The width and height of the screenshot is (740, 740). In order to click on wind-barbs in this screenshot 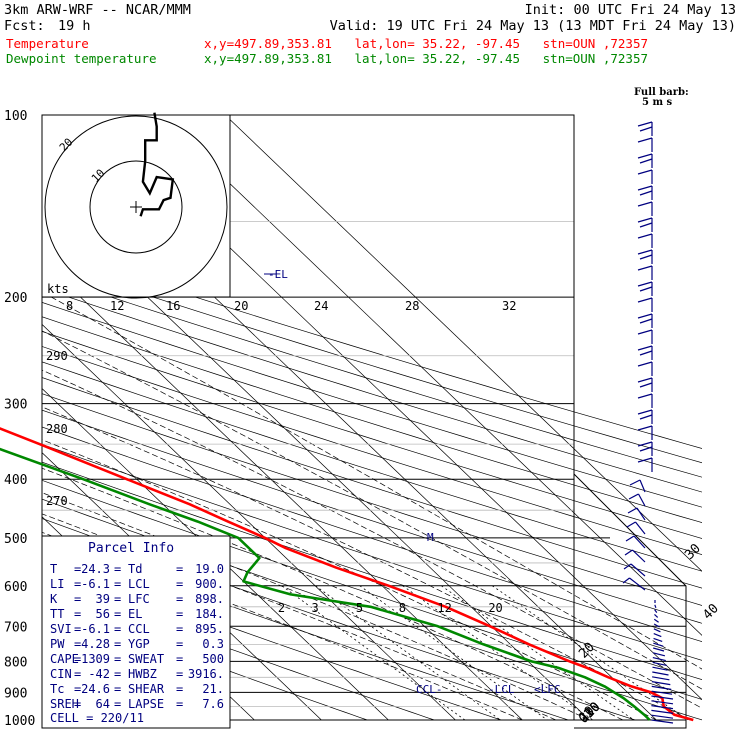, I will do `click(648, 422)`.